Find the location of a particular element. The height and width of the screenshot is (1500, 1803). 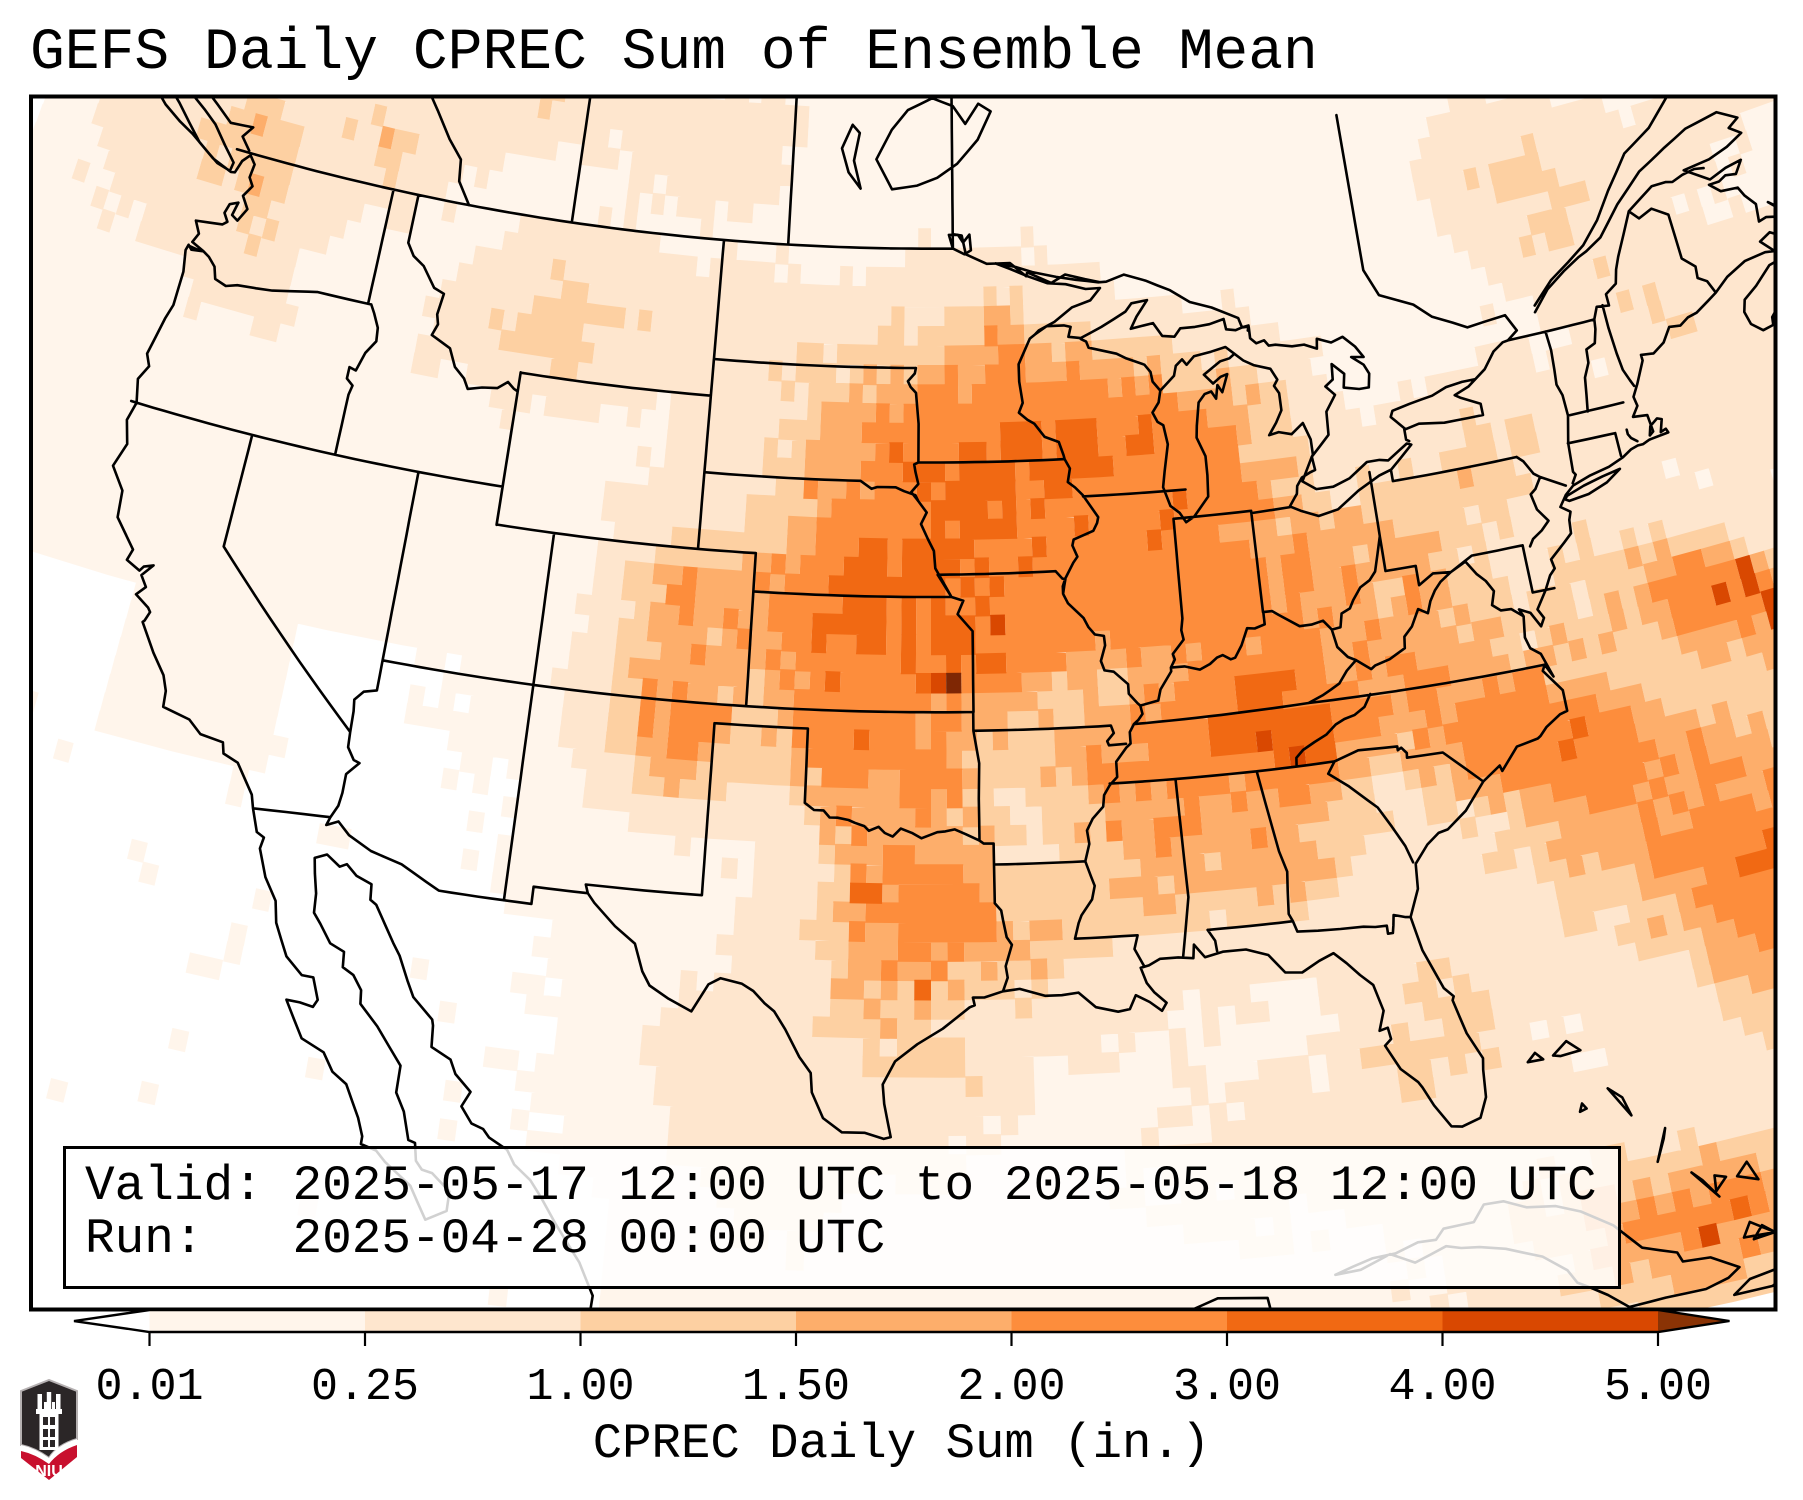

svg-text: NIU is located at coordinates (49, 1471).